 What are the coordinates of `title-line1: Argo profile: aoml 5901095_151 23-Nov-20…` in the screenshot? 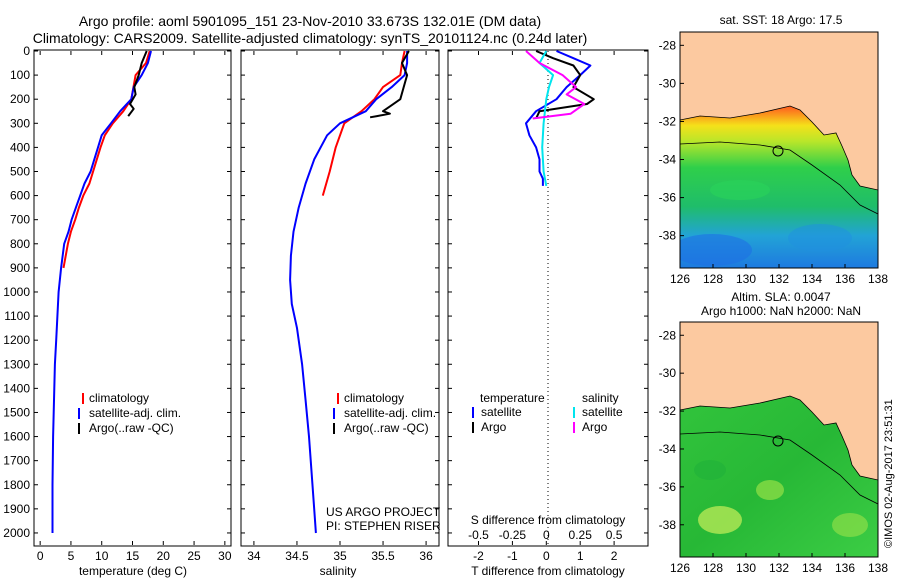 It's located at (310, 21).